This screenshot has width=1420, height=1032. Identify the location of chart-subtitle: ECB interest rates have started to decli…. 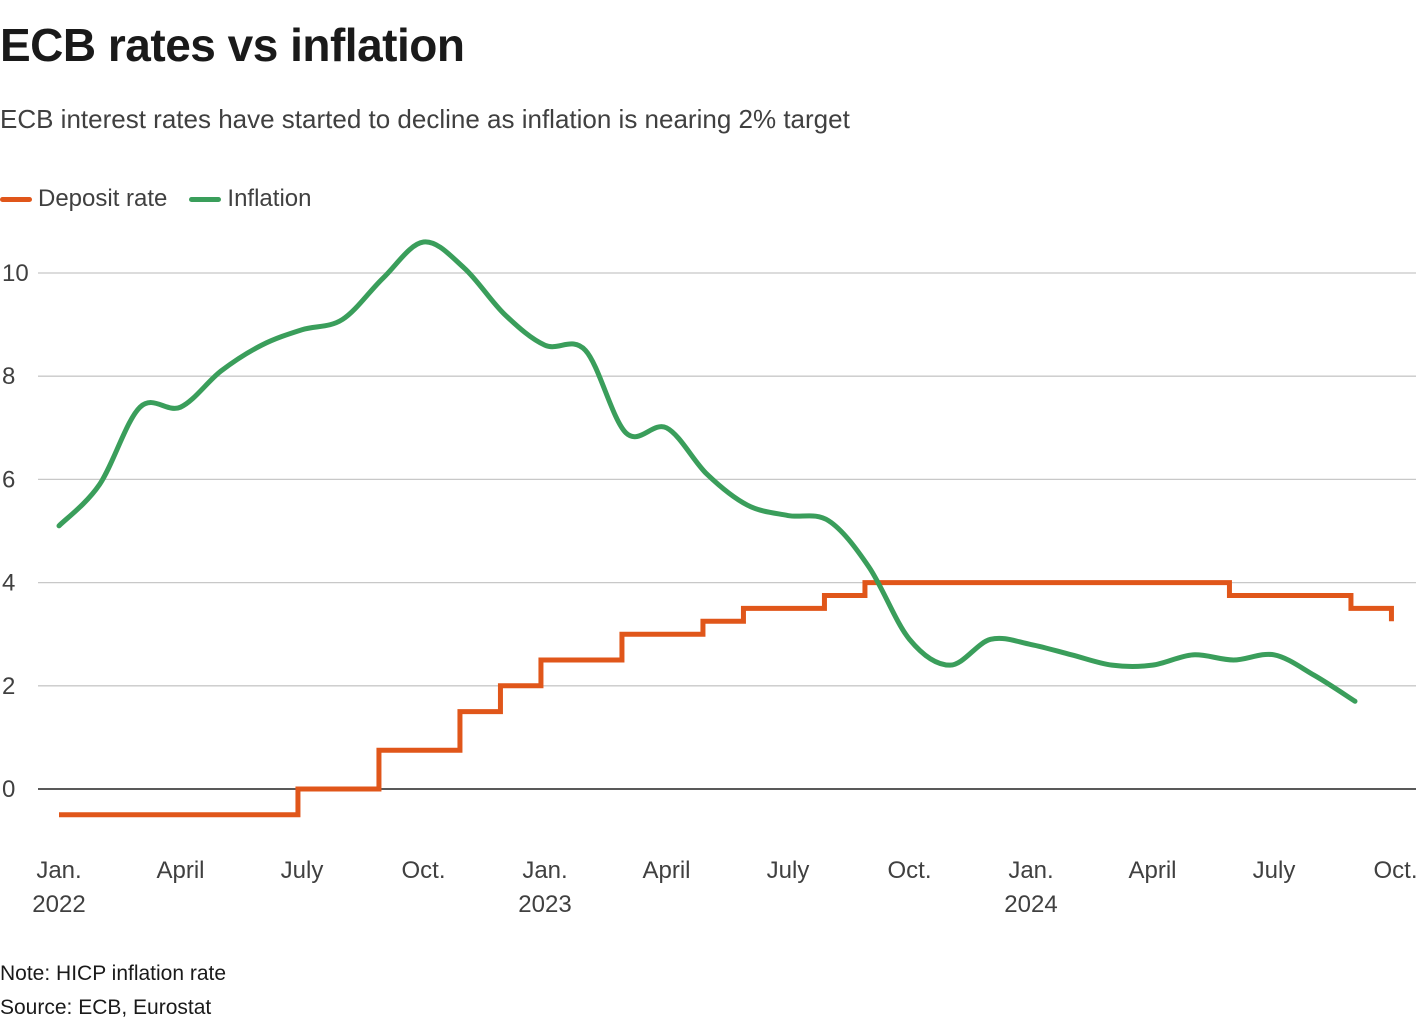
(425, 119).